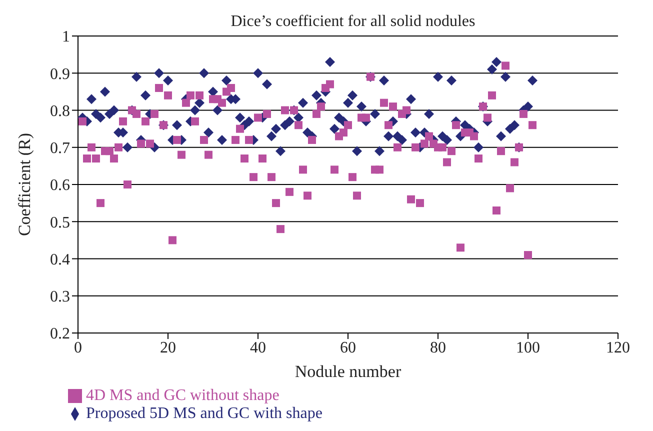 Image resolution: width=653 pixels, height=431 pixels. Describe the element at coordinates (60, 185) in the screenshot. I see `y-tick-label: 0.6` at that location.